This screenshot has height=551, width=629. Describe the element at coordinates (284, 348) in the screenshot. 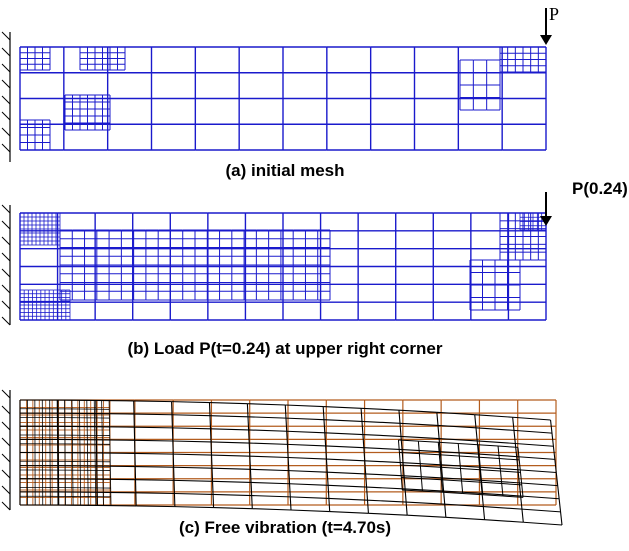

I see `caption: (b) Load P(t=0.24) at upper right corner` at that location.